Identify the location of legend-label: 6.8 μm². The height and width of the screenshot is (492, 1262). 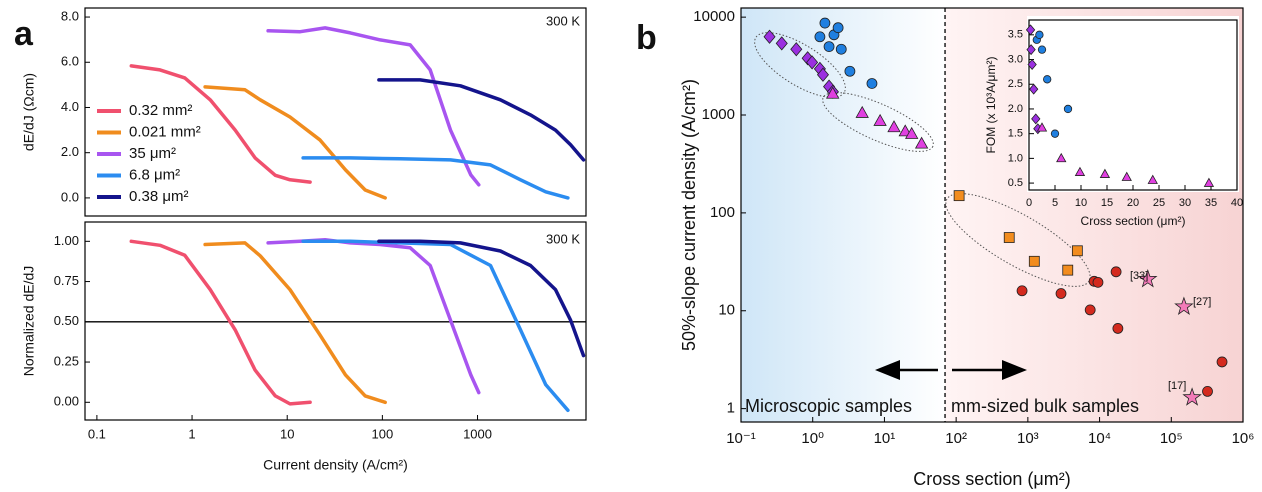
(154, 174).